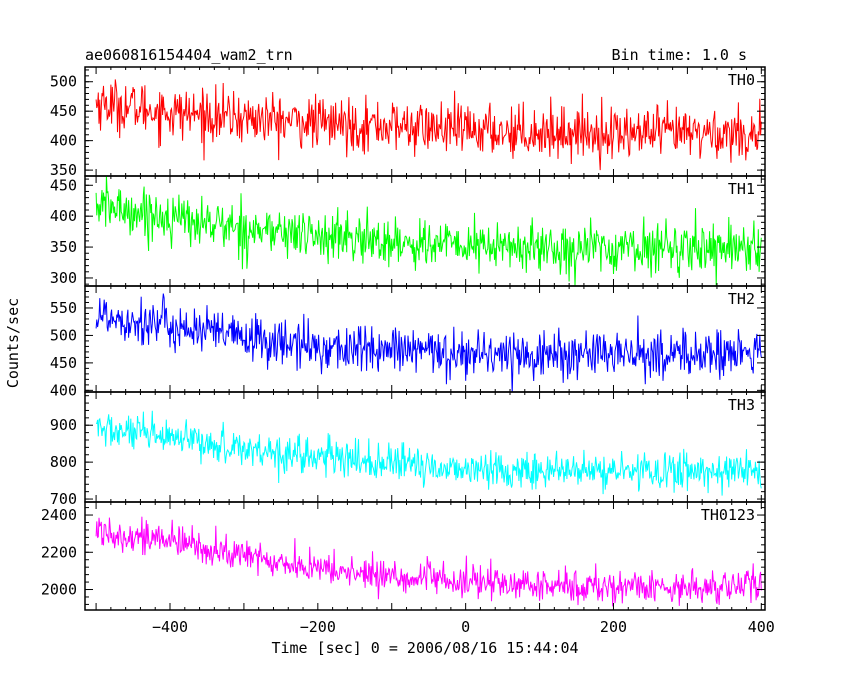 The height and width of the screenshot is (680, 850). What do you see at coordinates (189, 55) in the screenshot?
I see `plot-title: ae060816154404_wam2_trn` at bounding box center [189, 55].